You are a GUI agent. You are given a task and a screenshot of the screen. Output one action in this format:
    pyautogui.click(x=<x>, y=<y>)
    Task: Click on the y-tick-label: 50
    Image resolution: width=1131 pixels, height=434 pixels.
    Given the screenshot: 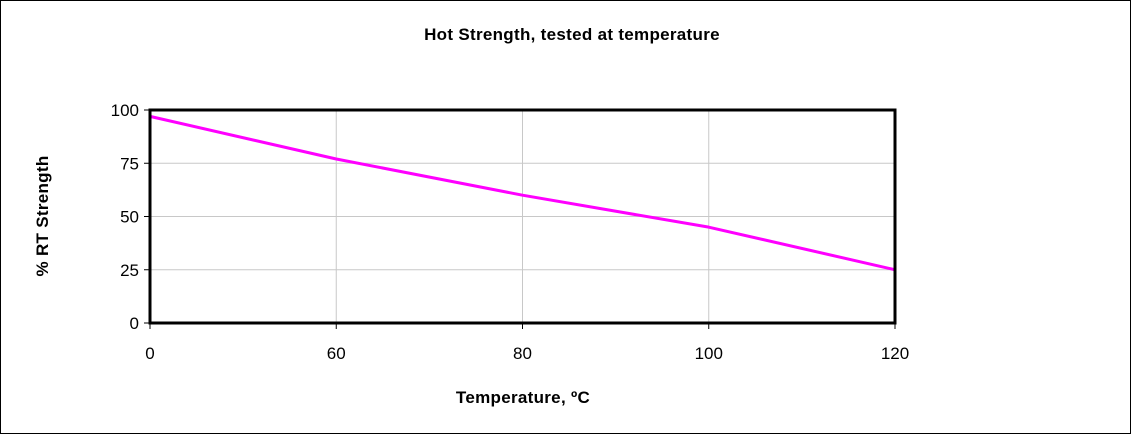 What is the action you would take?
    pyautogui.click(x=129, y=217)
    